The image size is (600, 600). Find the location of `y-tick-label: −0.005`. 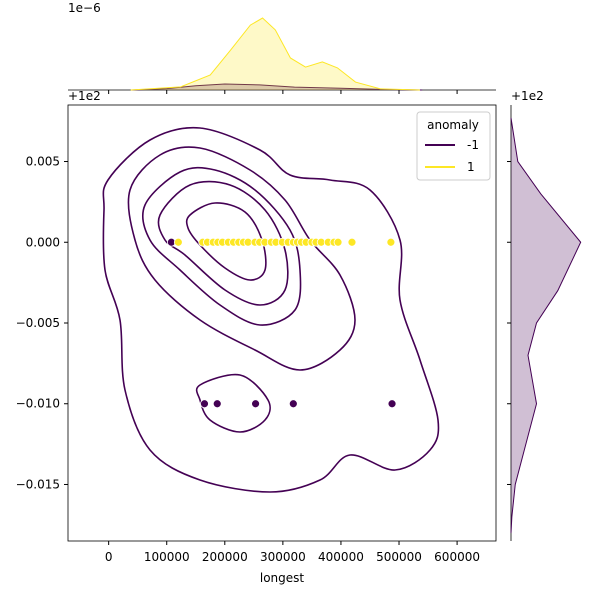

y-tick-label: −0.005 is located at coordinates (38, 323).